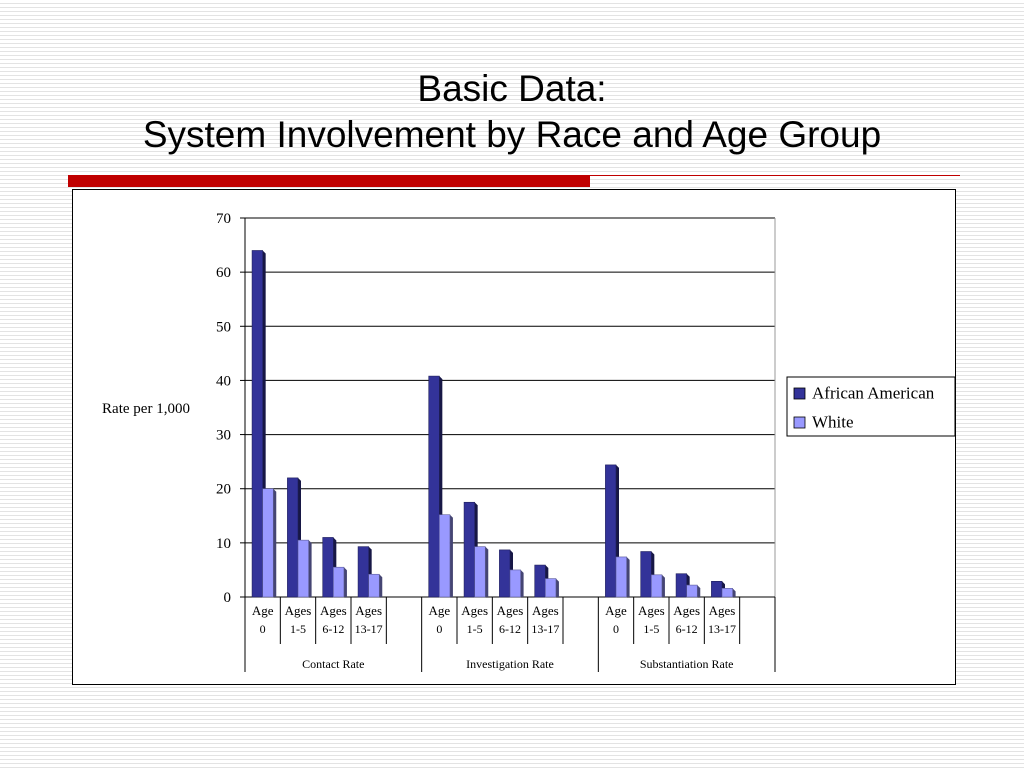 The width and height of the screenshot is (1024, 768). What do you see at coordinates (223, 327) in the screenshot?
I see `y-tick-label: 50` at bounding box center [223, 327].